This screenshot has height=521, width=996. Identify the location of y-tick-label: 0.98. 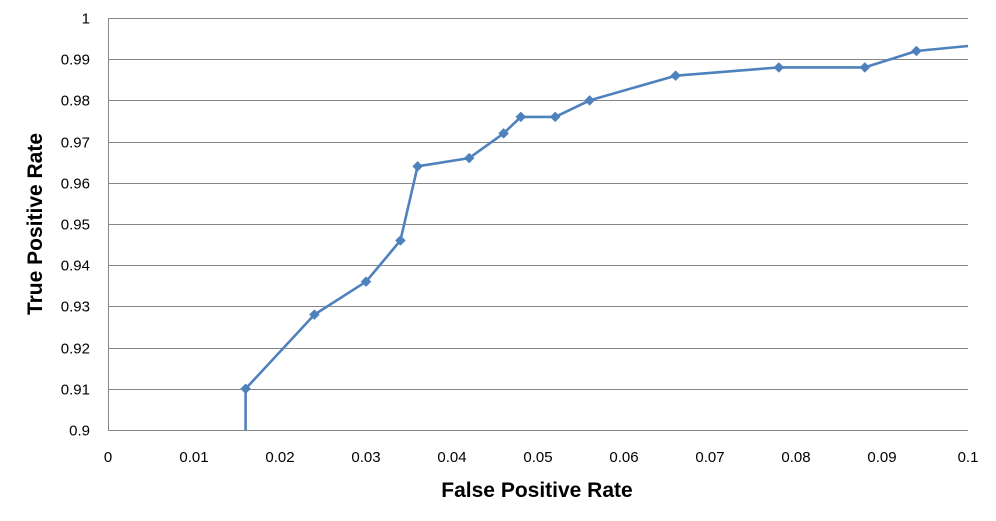
(75, 101).